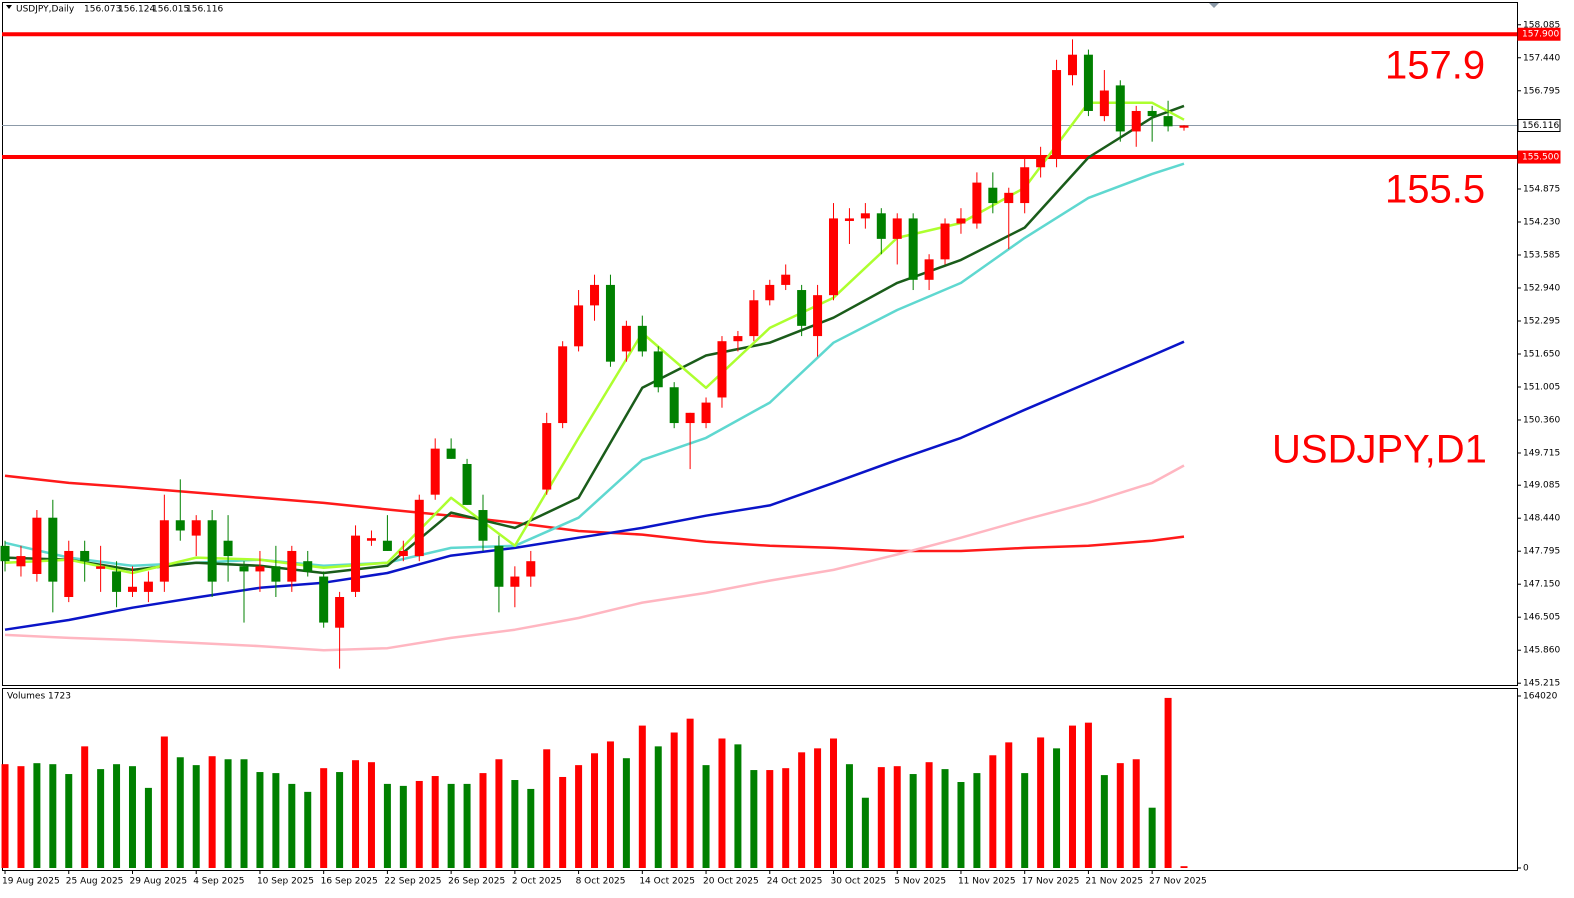 Image resolution: width=1574 pixels, height=898 pixels. I want to click on y-tick-label: 157.440, so click(1541, 58).